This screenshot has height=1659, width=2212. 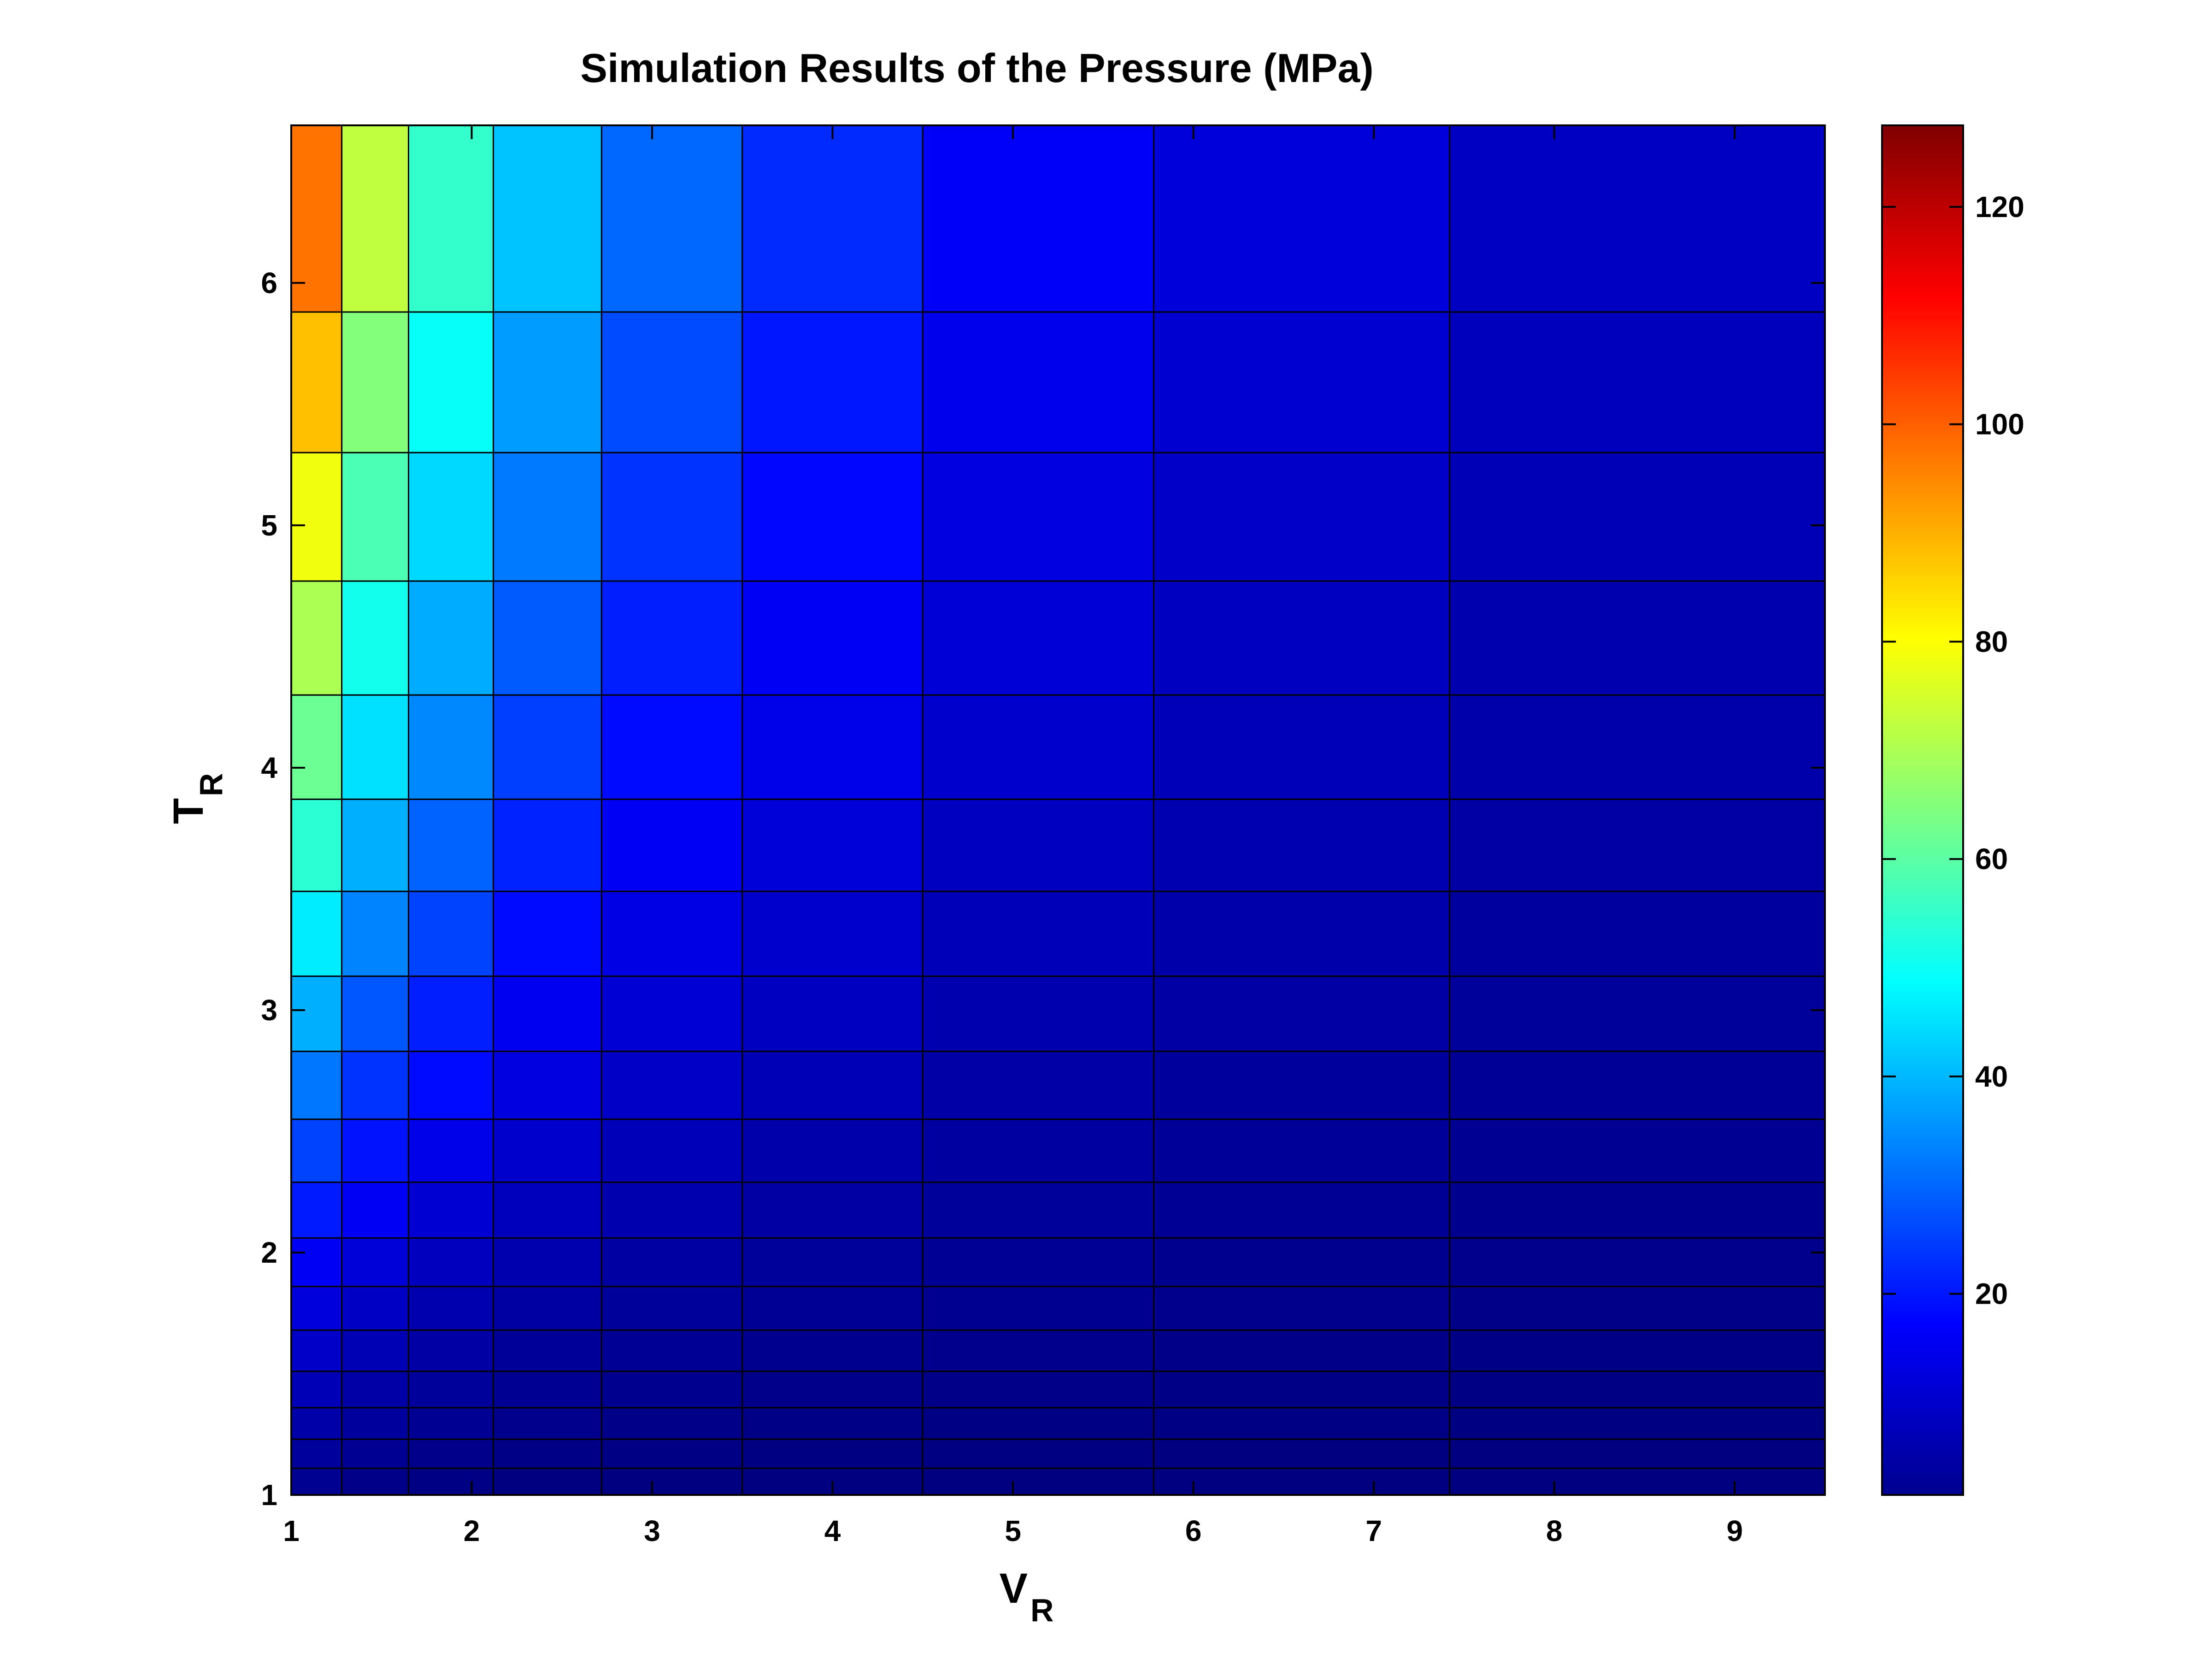 I want to click on colorbar-tick-label: 100, so click(x=1999, y=424).